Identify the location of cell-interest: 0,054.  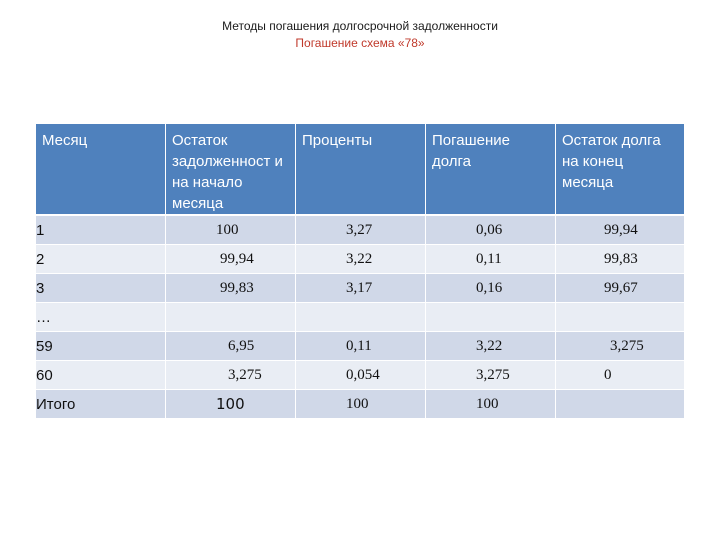
(361, 375).